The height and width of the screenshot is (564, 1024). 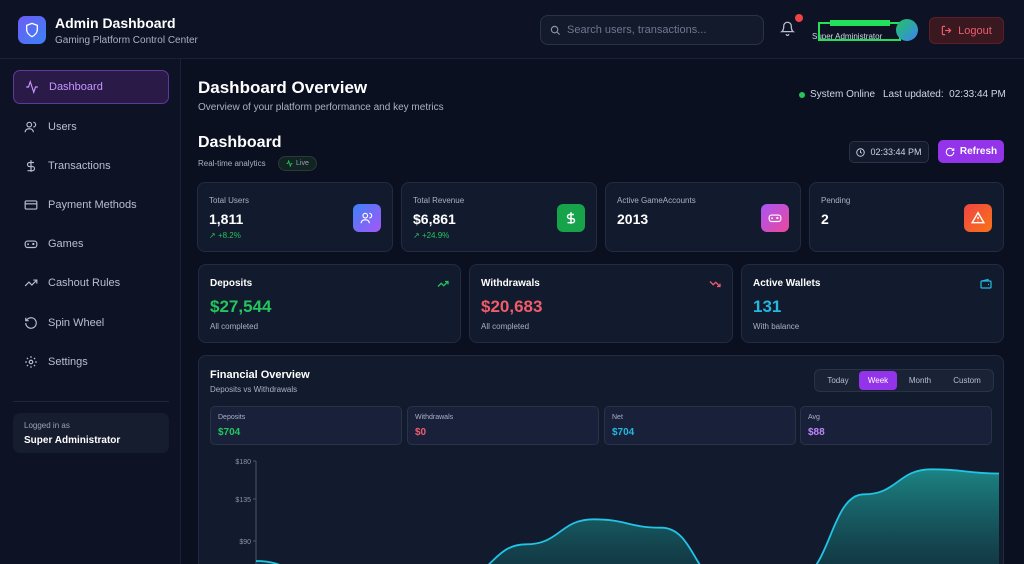 I want to click on summary-label: Avg, so click(x=814, y=417).